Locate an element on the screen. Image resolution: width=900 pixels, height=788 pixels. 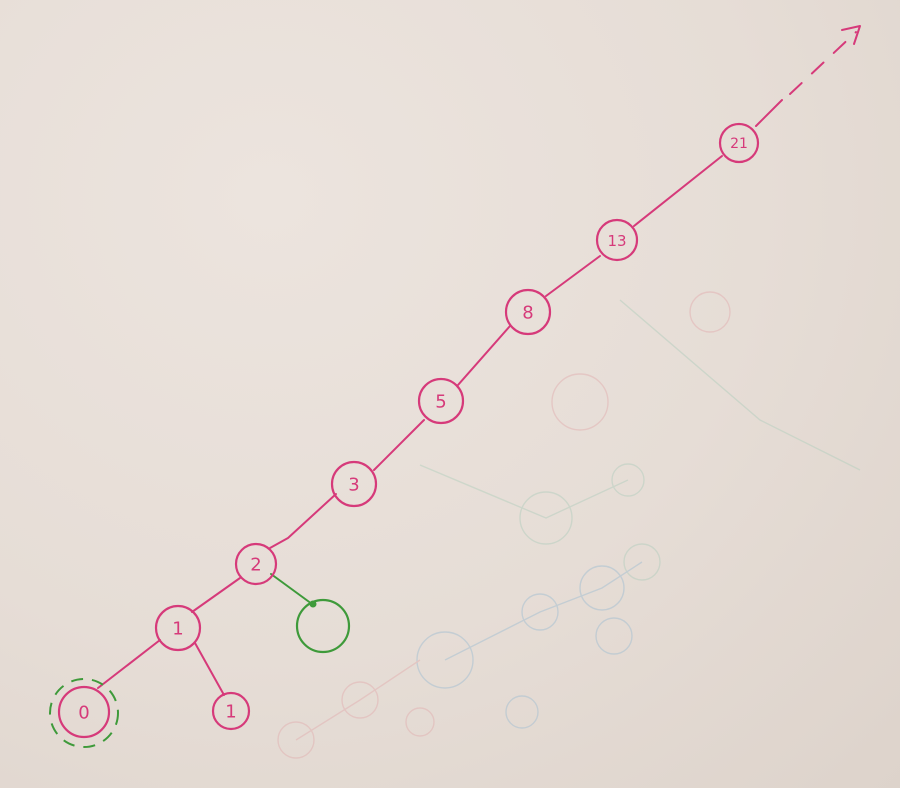
node-label: 8 is located at coordinates (527, 313).